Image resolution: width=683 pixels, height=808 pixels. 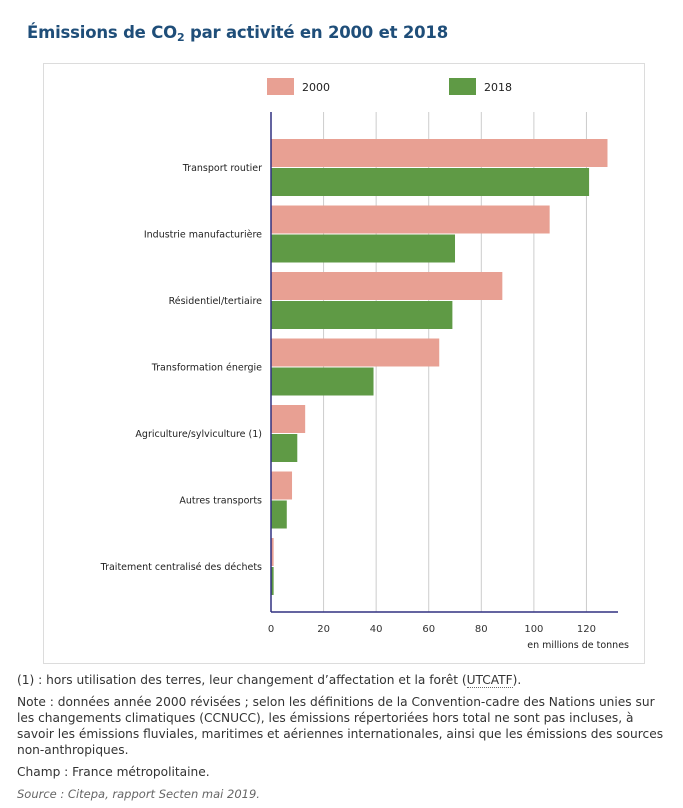 What do you see at coordinates (428, 629) in the screenshot?
I see `x-tick-label: 60` at bounding box center [428, 629].